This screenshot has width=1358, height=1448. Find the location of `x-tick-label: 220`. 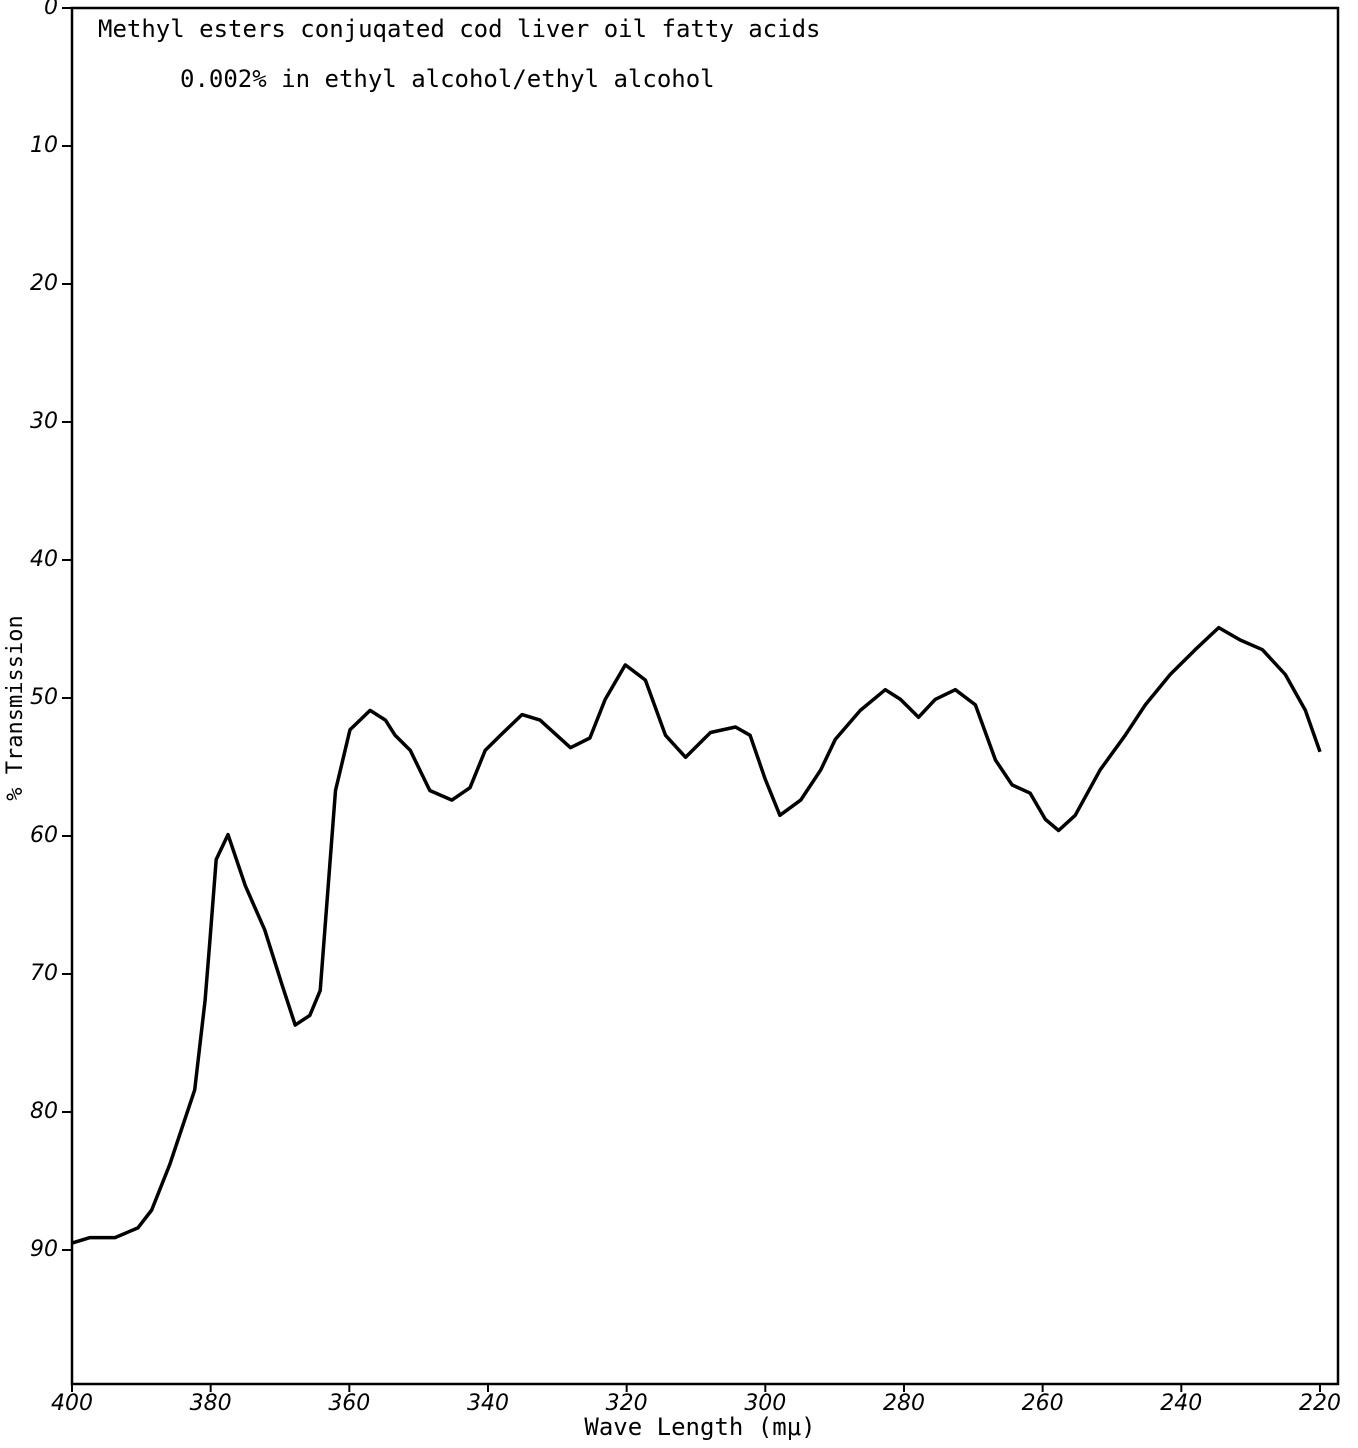

x-tick-label: 220 is located at coordinates (1320, 1403).